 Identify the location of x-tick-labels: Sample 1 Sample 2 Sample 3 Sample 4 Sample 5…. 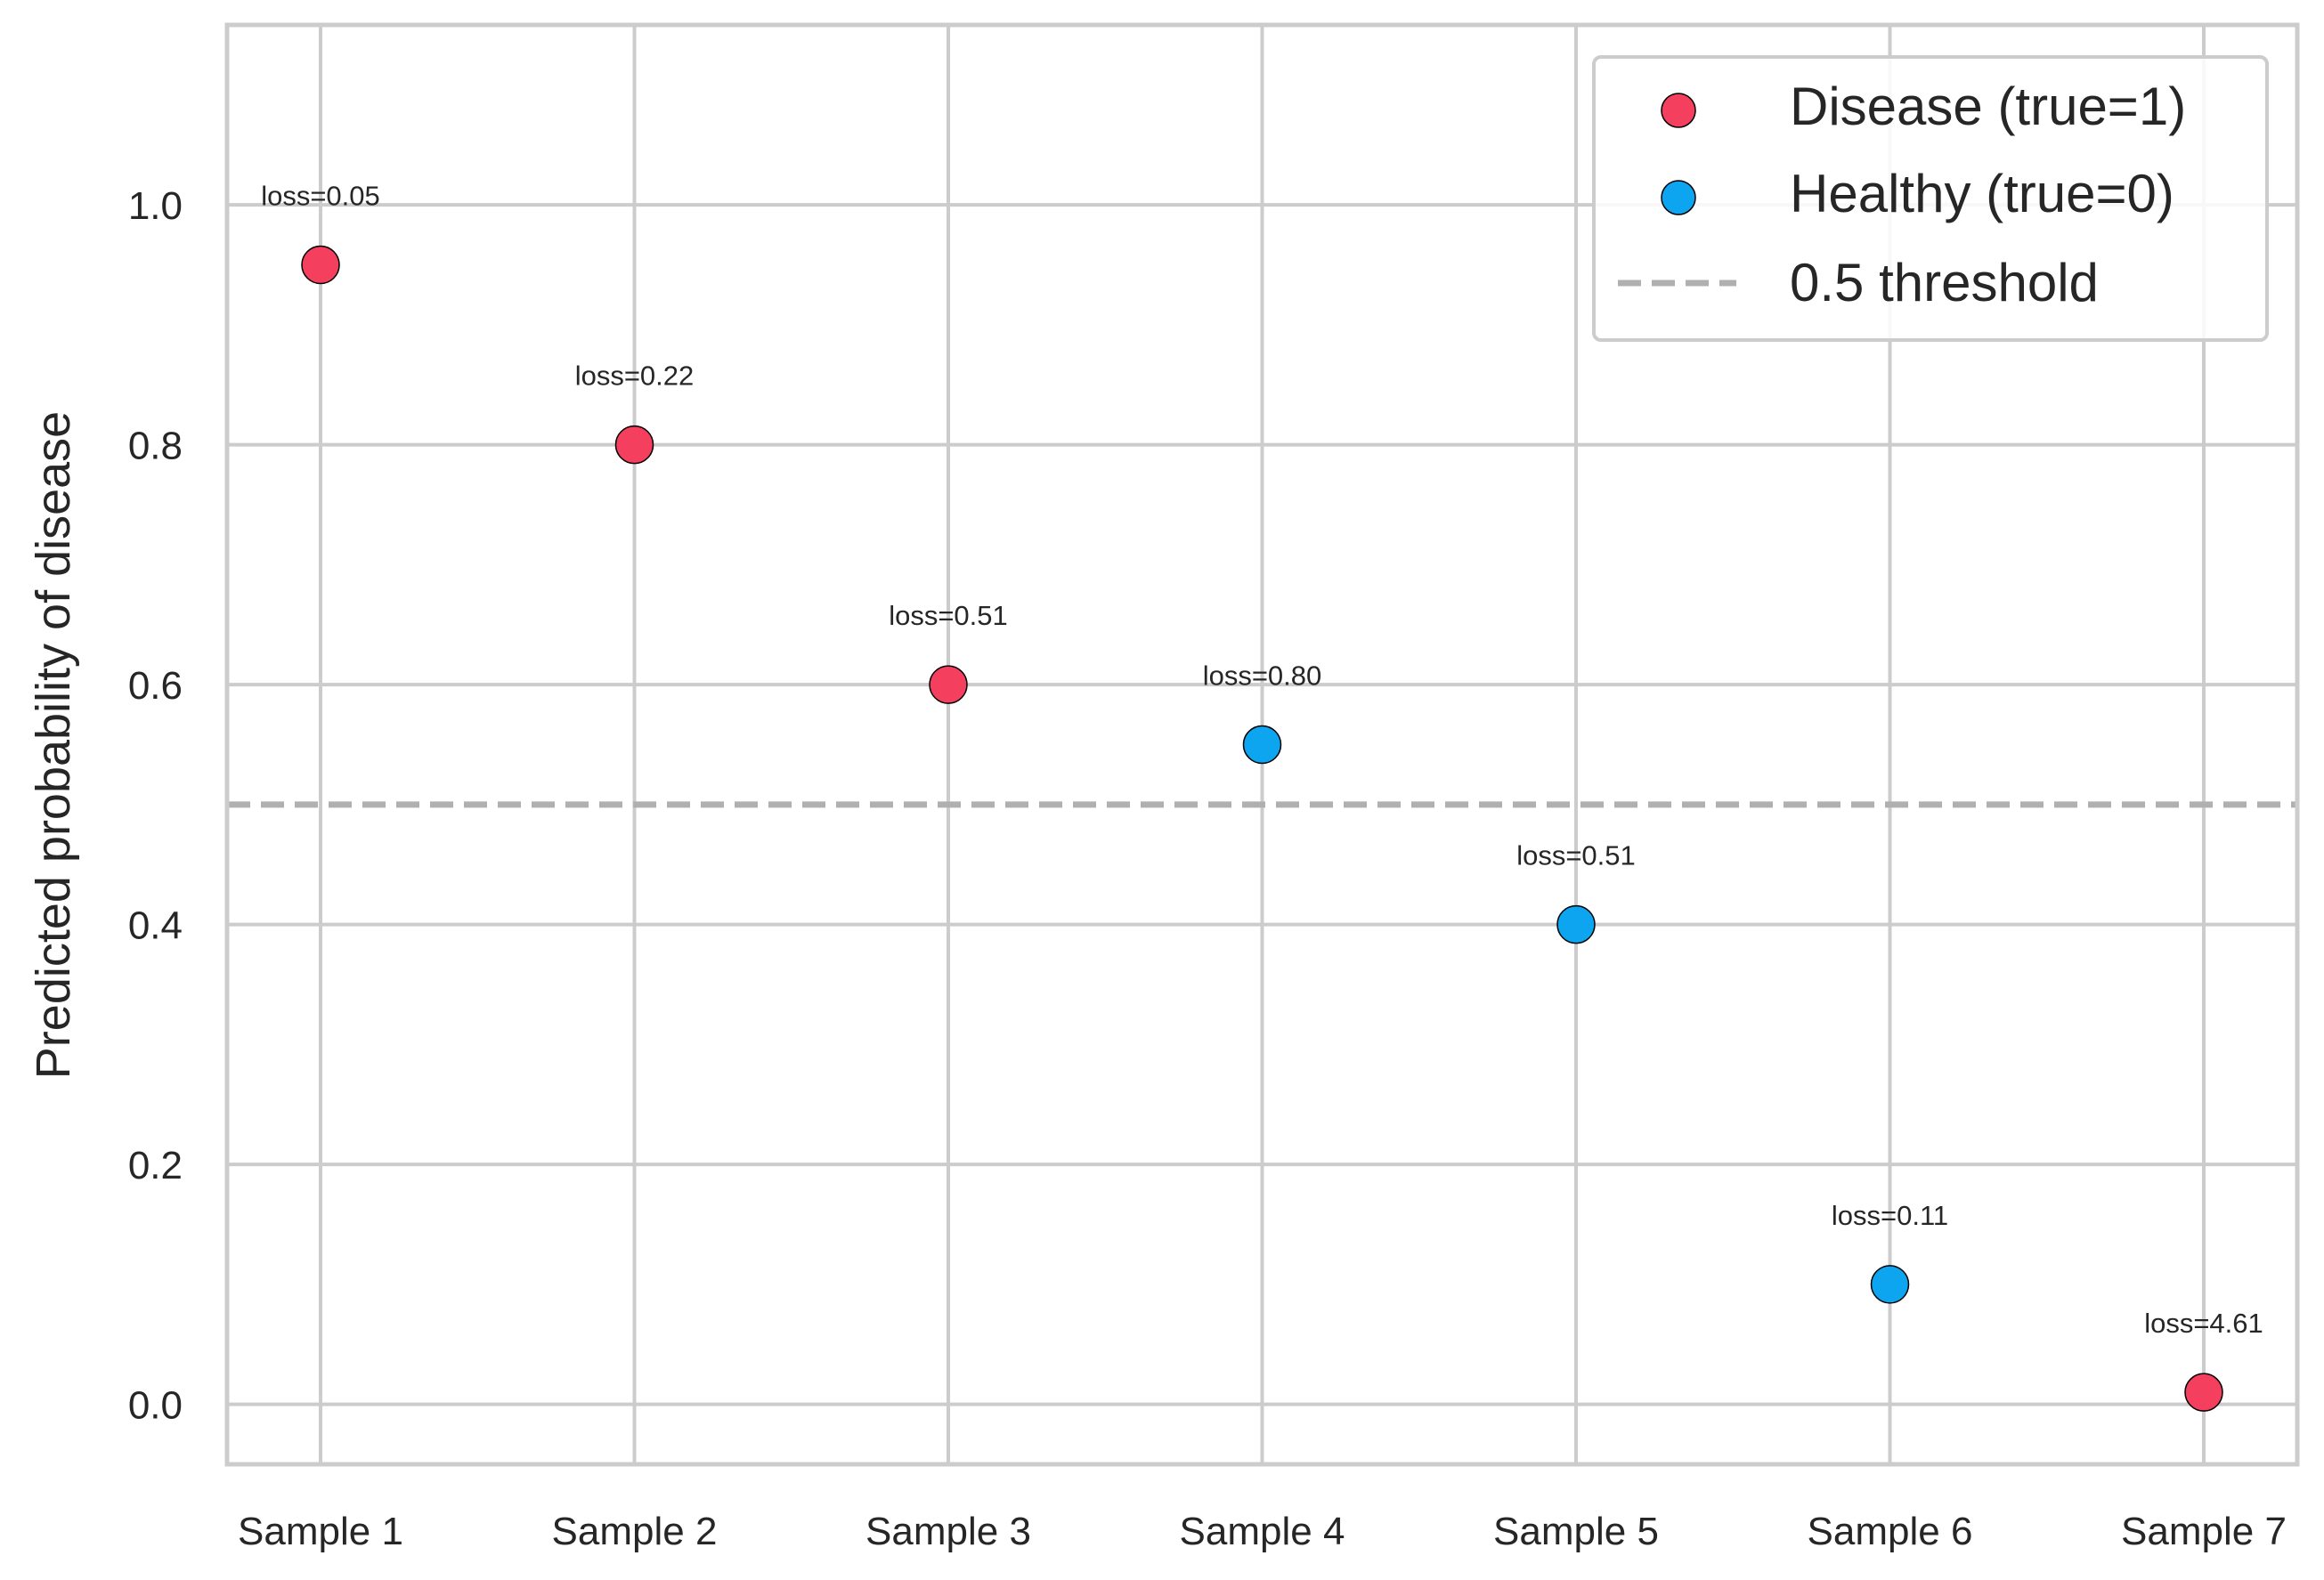
(1262, 1531).